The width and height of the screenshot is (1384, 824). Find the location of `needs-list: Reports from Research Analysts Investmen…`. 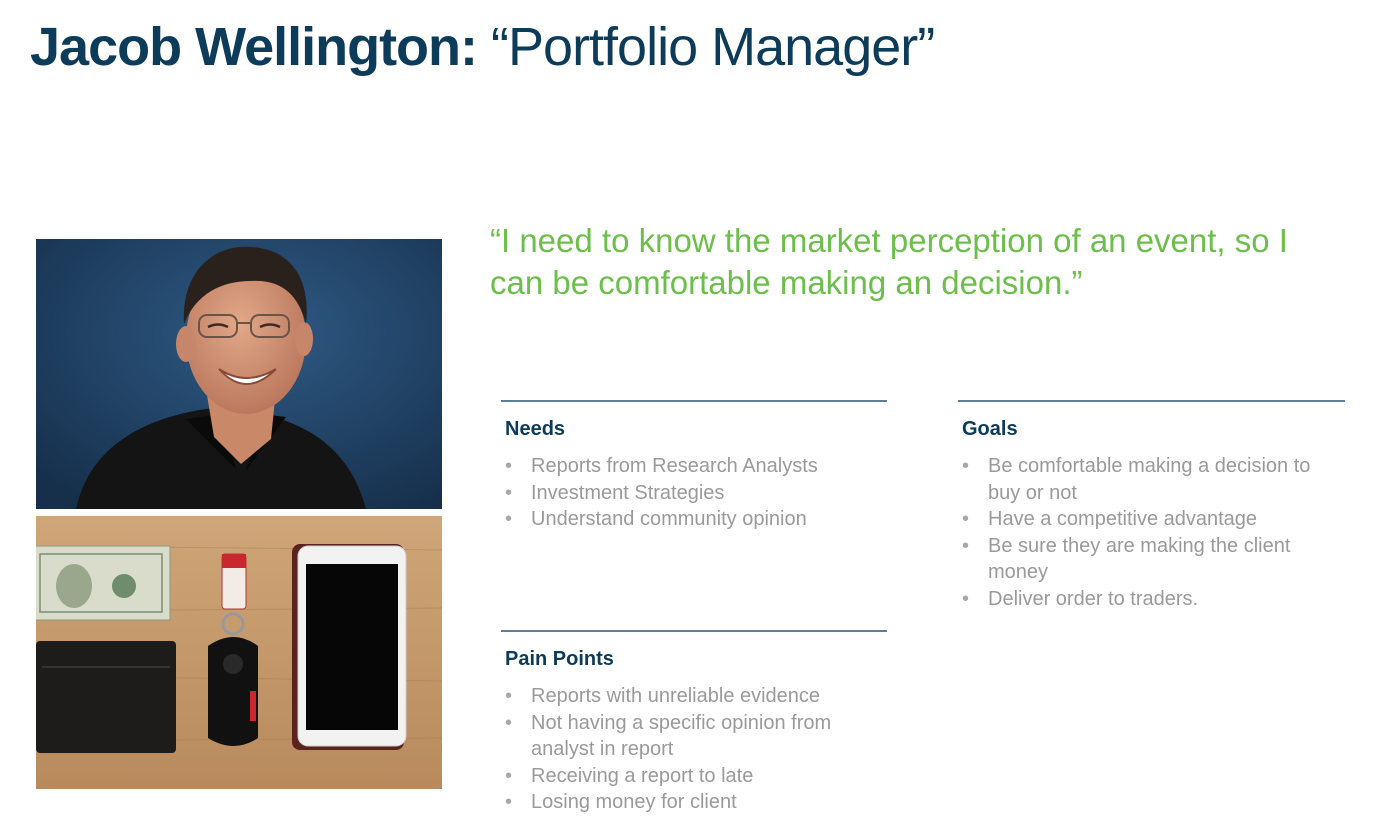

needs-list: Reports from Research Analysts Investmen… is located at coordinates (694, 493).